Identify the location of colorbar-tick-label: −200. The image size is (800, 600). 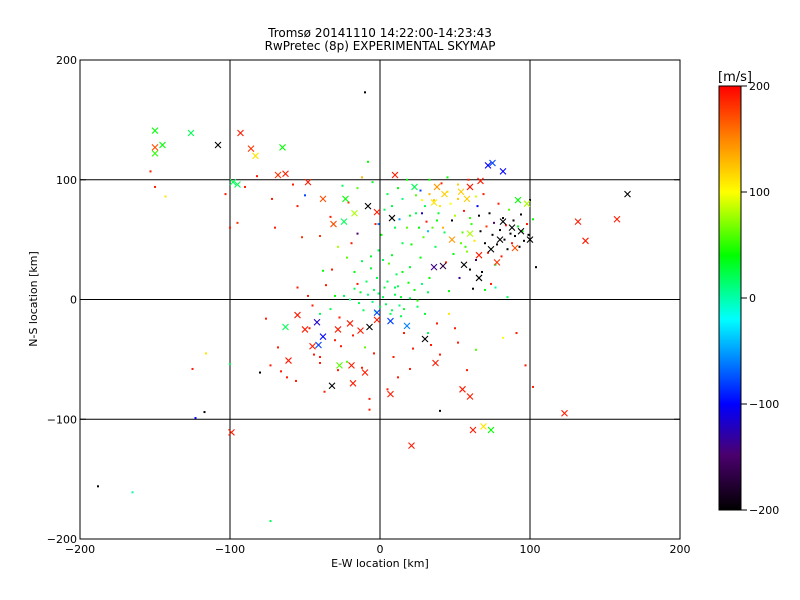
(764, 510).